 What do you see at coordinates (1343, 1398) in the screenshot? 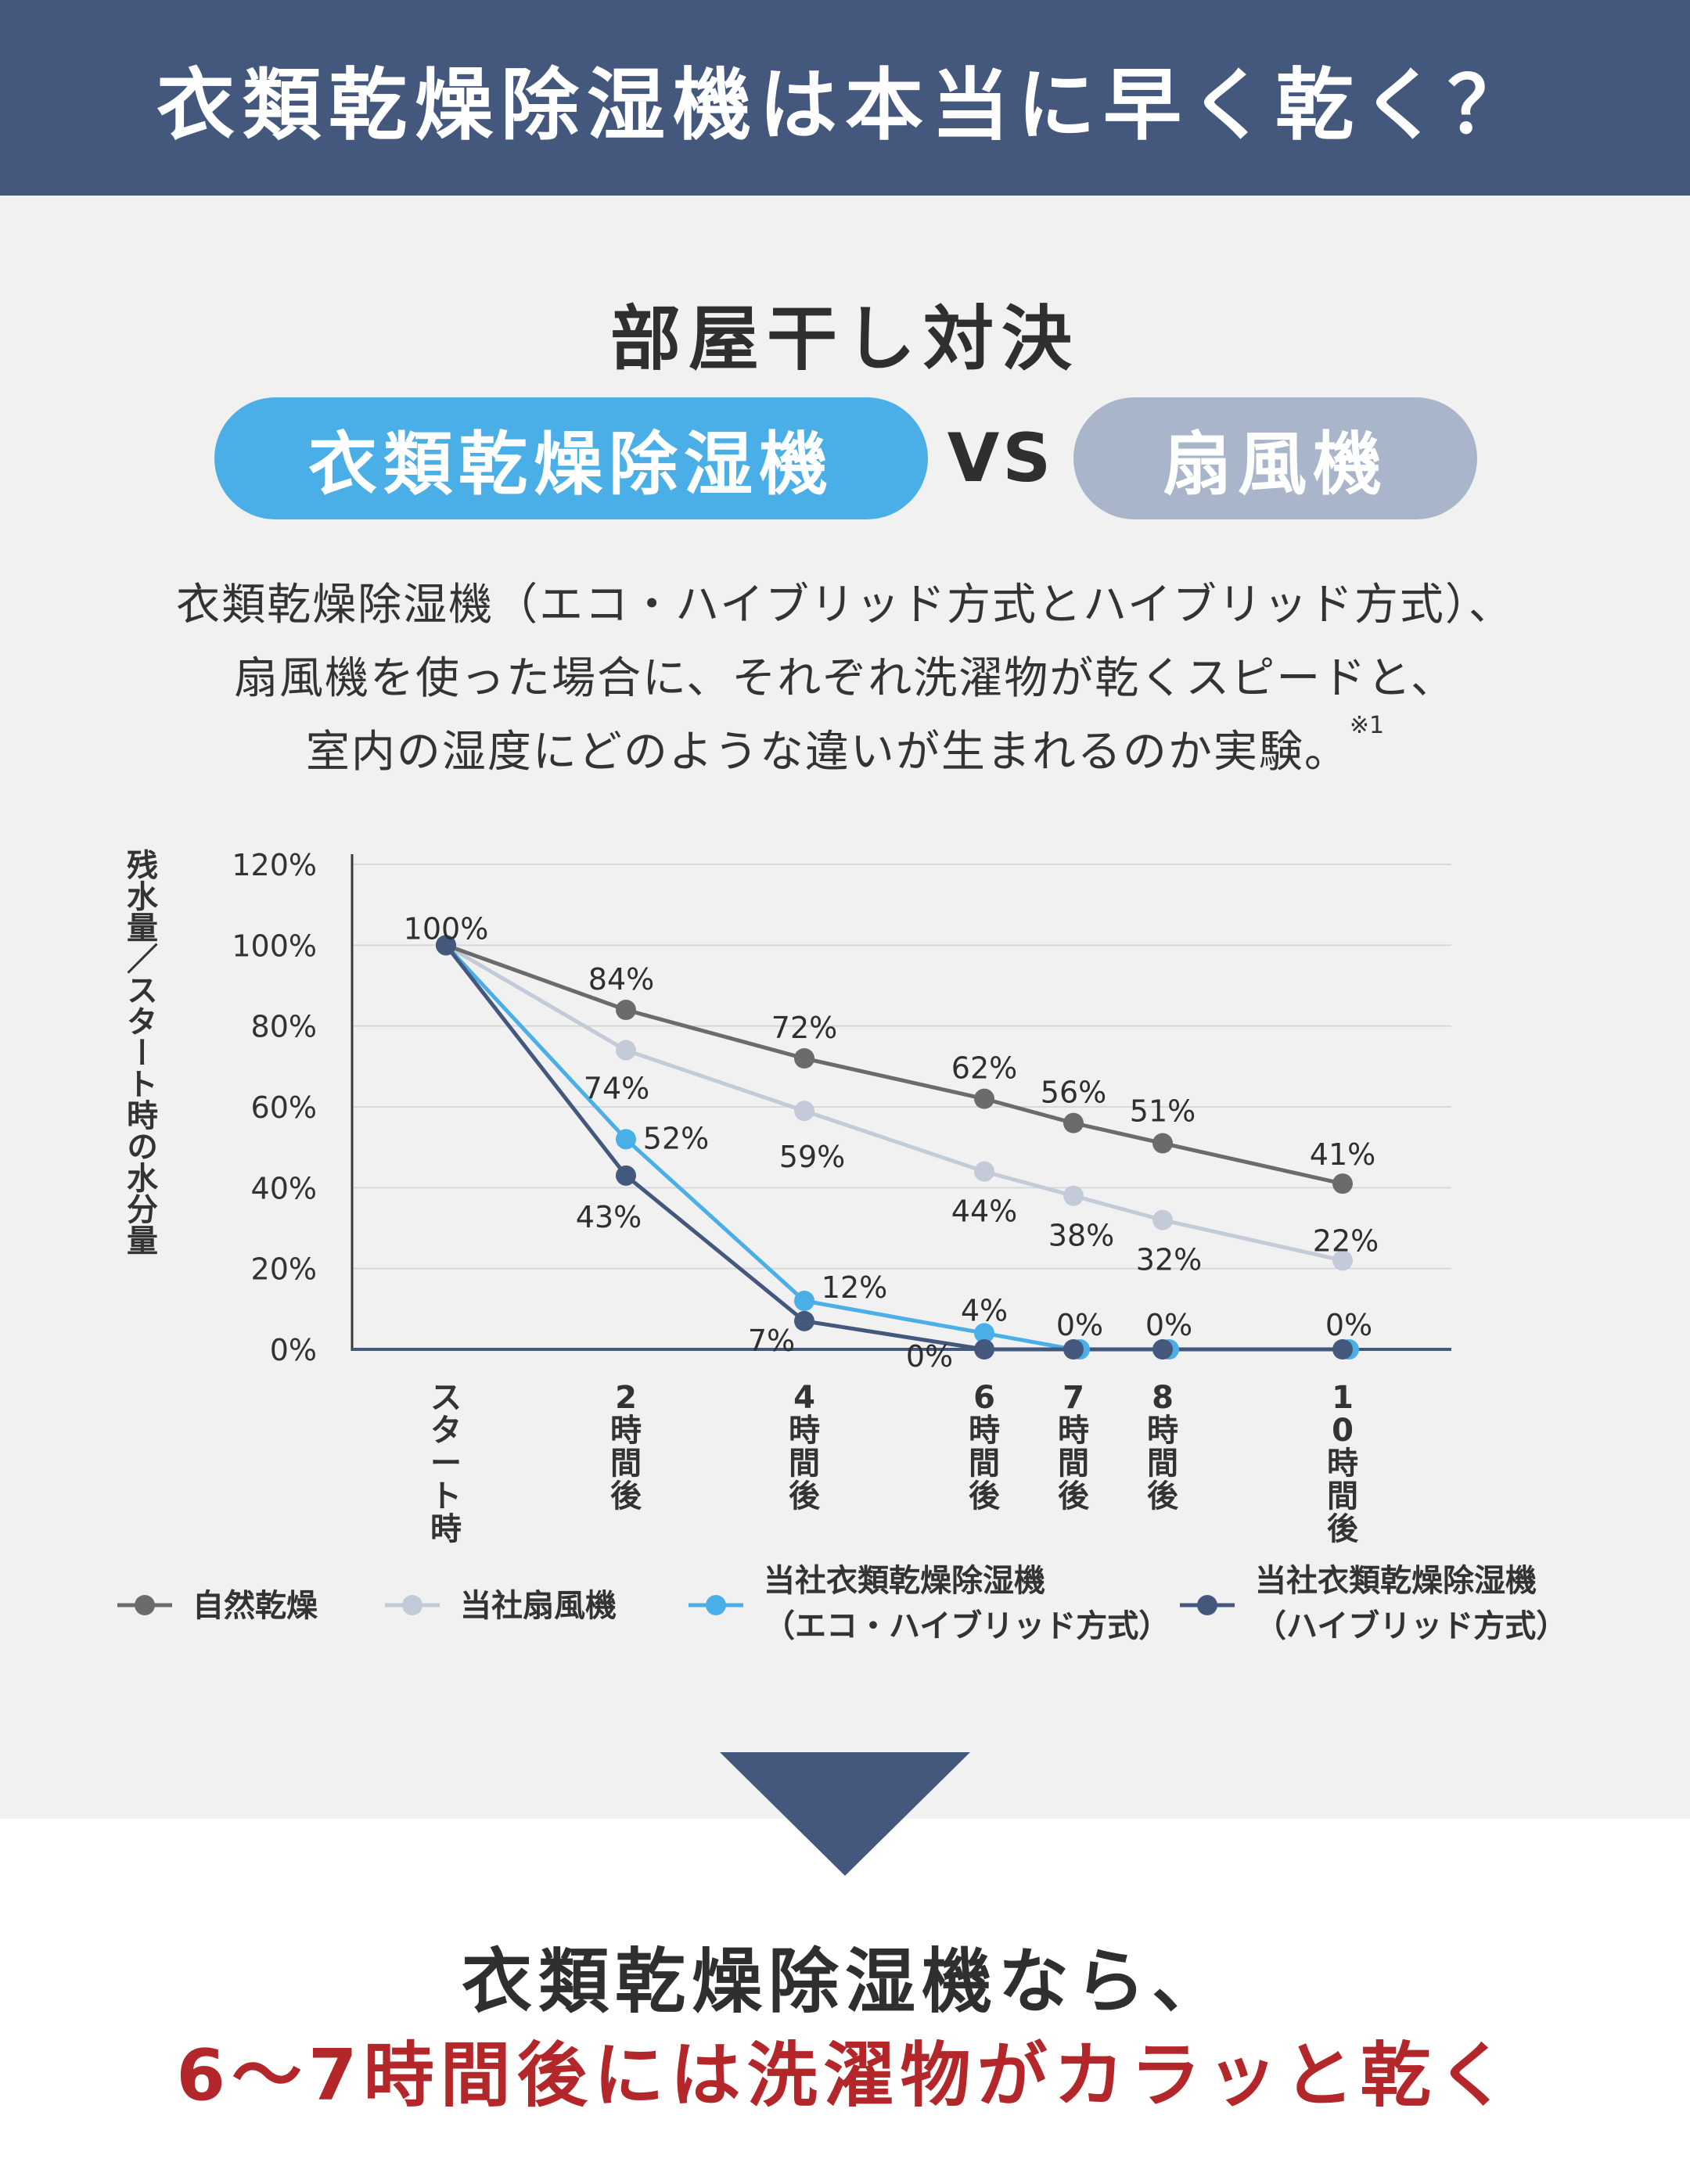
I see `x-tick-label-char: 1` at bounding box center [1343, 1398].